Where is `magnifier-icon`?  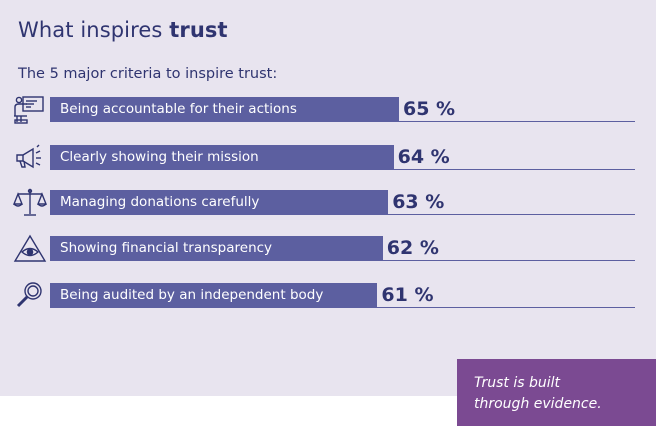
magnifier-icon is located at coordinates (30, 296).